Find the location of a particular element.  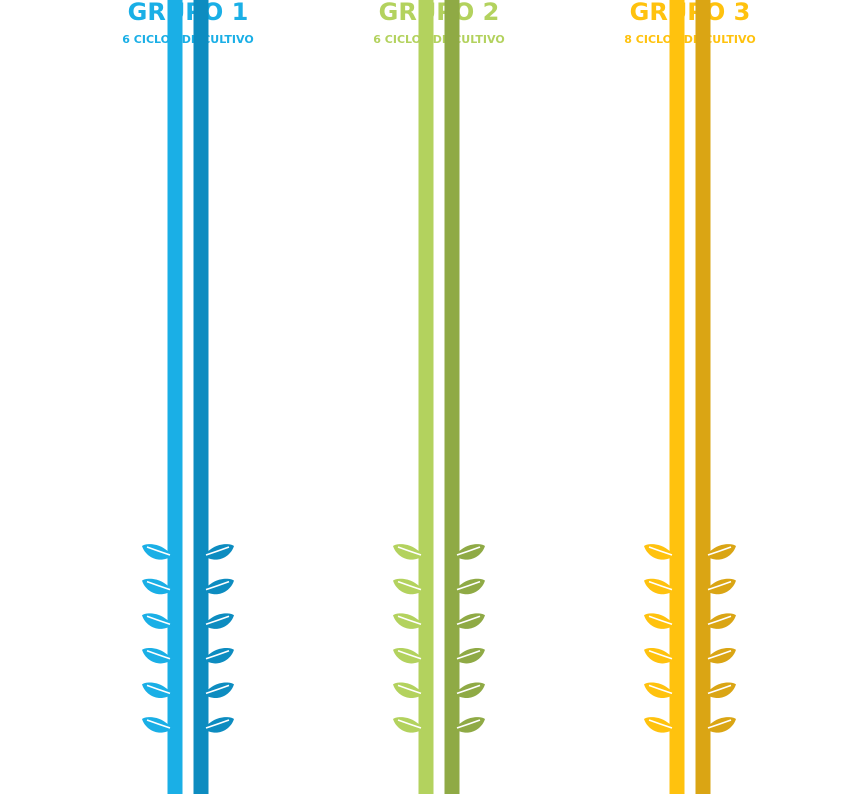

group-2-semana-1-bar is located at coordinates (426, 397).